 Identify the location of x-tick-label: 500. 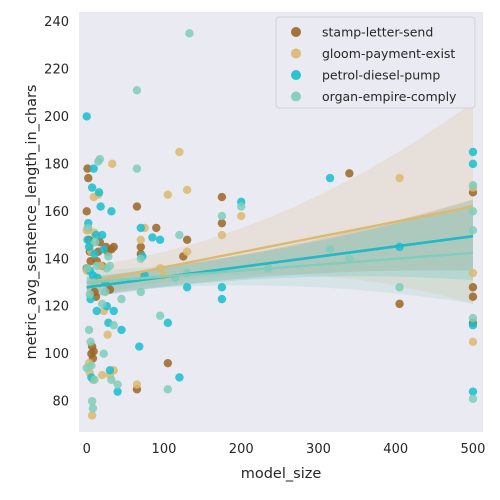
(473, 449).